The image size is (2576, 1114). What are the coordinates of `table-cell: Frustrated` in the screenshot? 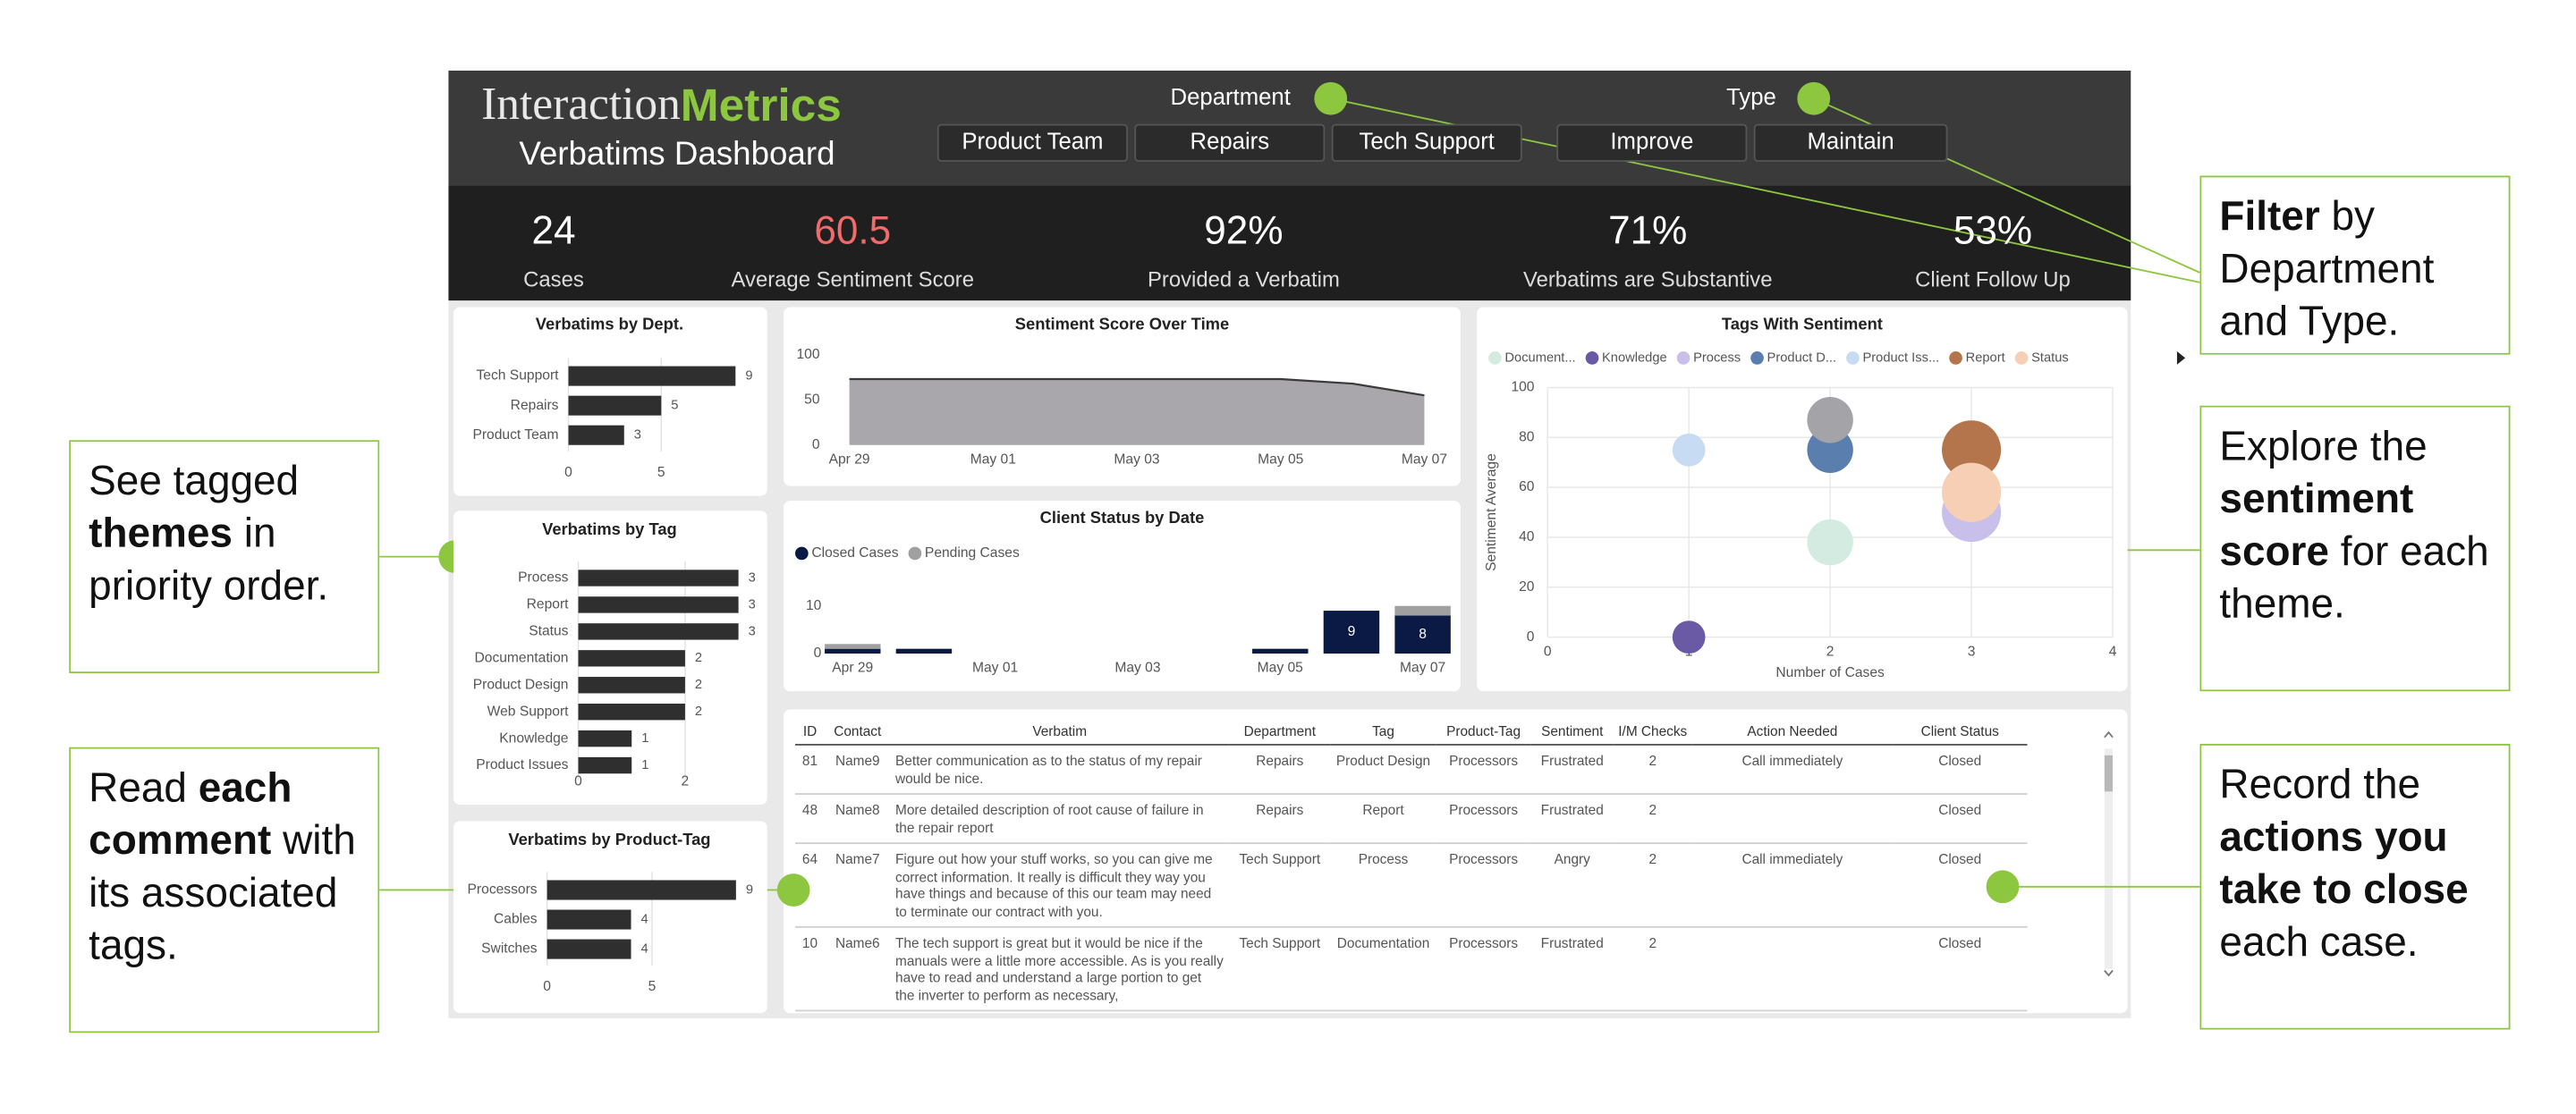 It's located at (1572, 770).